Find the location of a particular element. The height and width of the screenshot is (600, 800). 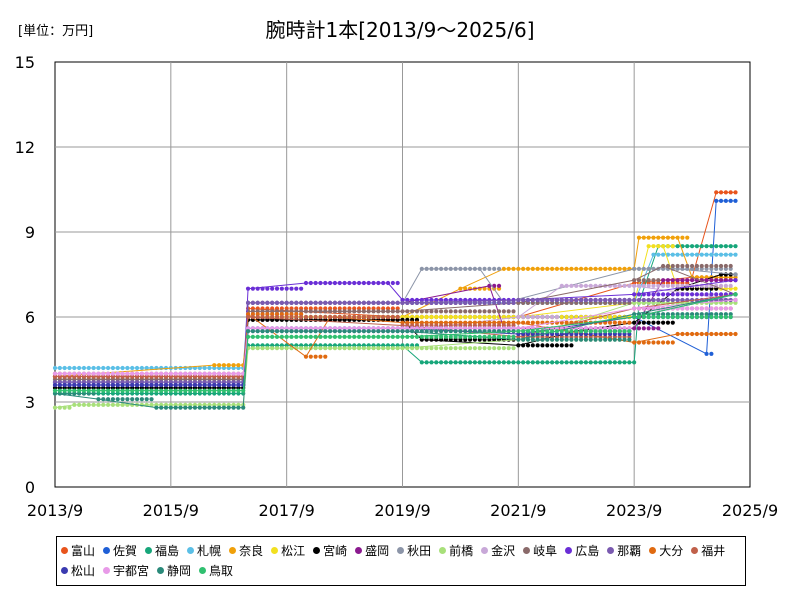

legend-label: 松山 is located at coordinates (83, 570).